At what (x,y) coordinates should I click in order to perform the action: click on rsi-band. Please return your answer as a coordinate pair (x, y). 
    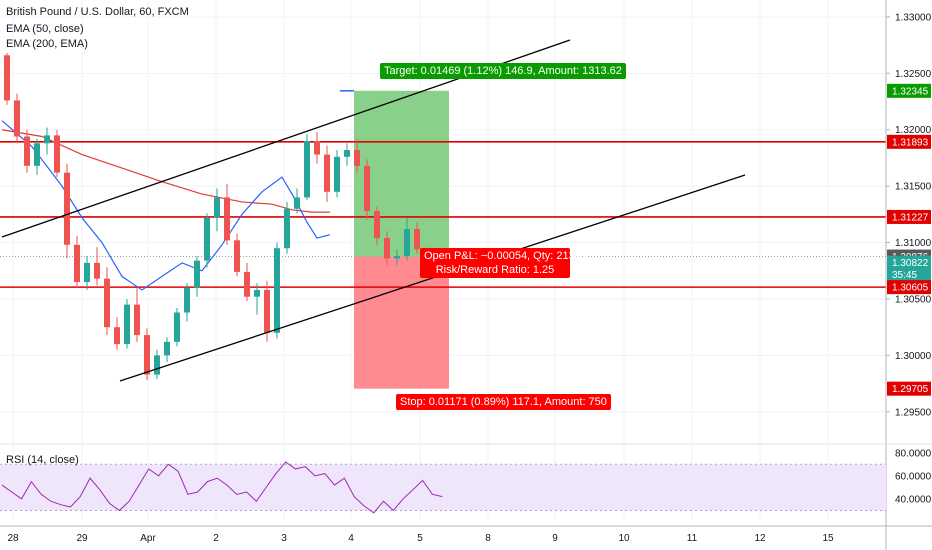
    Looking at the image, I should click on (443, 487).